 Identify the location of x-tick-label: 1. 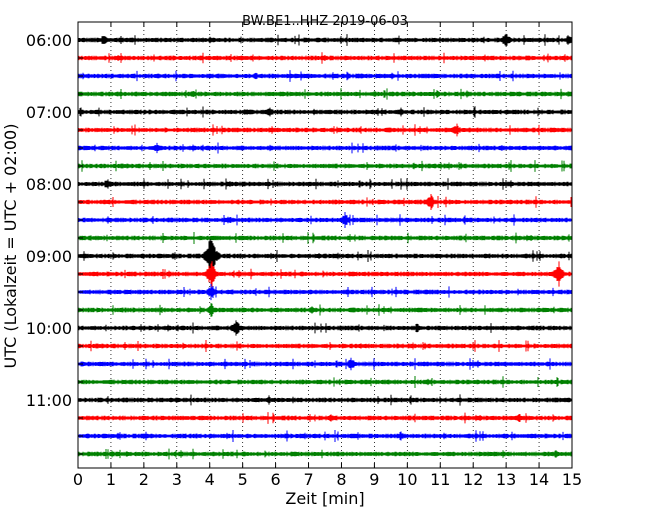
(111, 479).